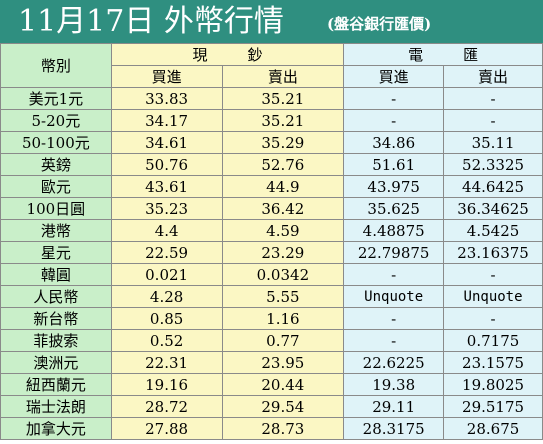  I want to click on currency-cell: 菲披索, so click(56, 340).